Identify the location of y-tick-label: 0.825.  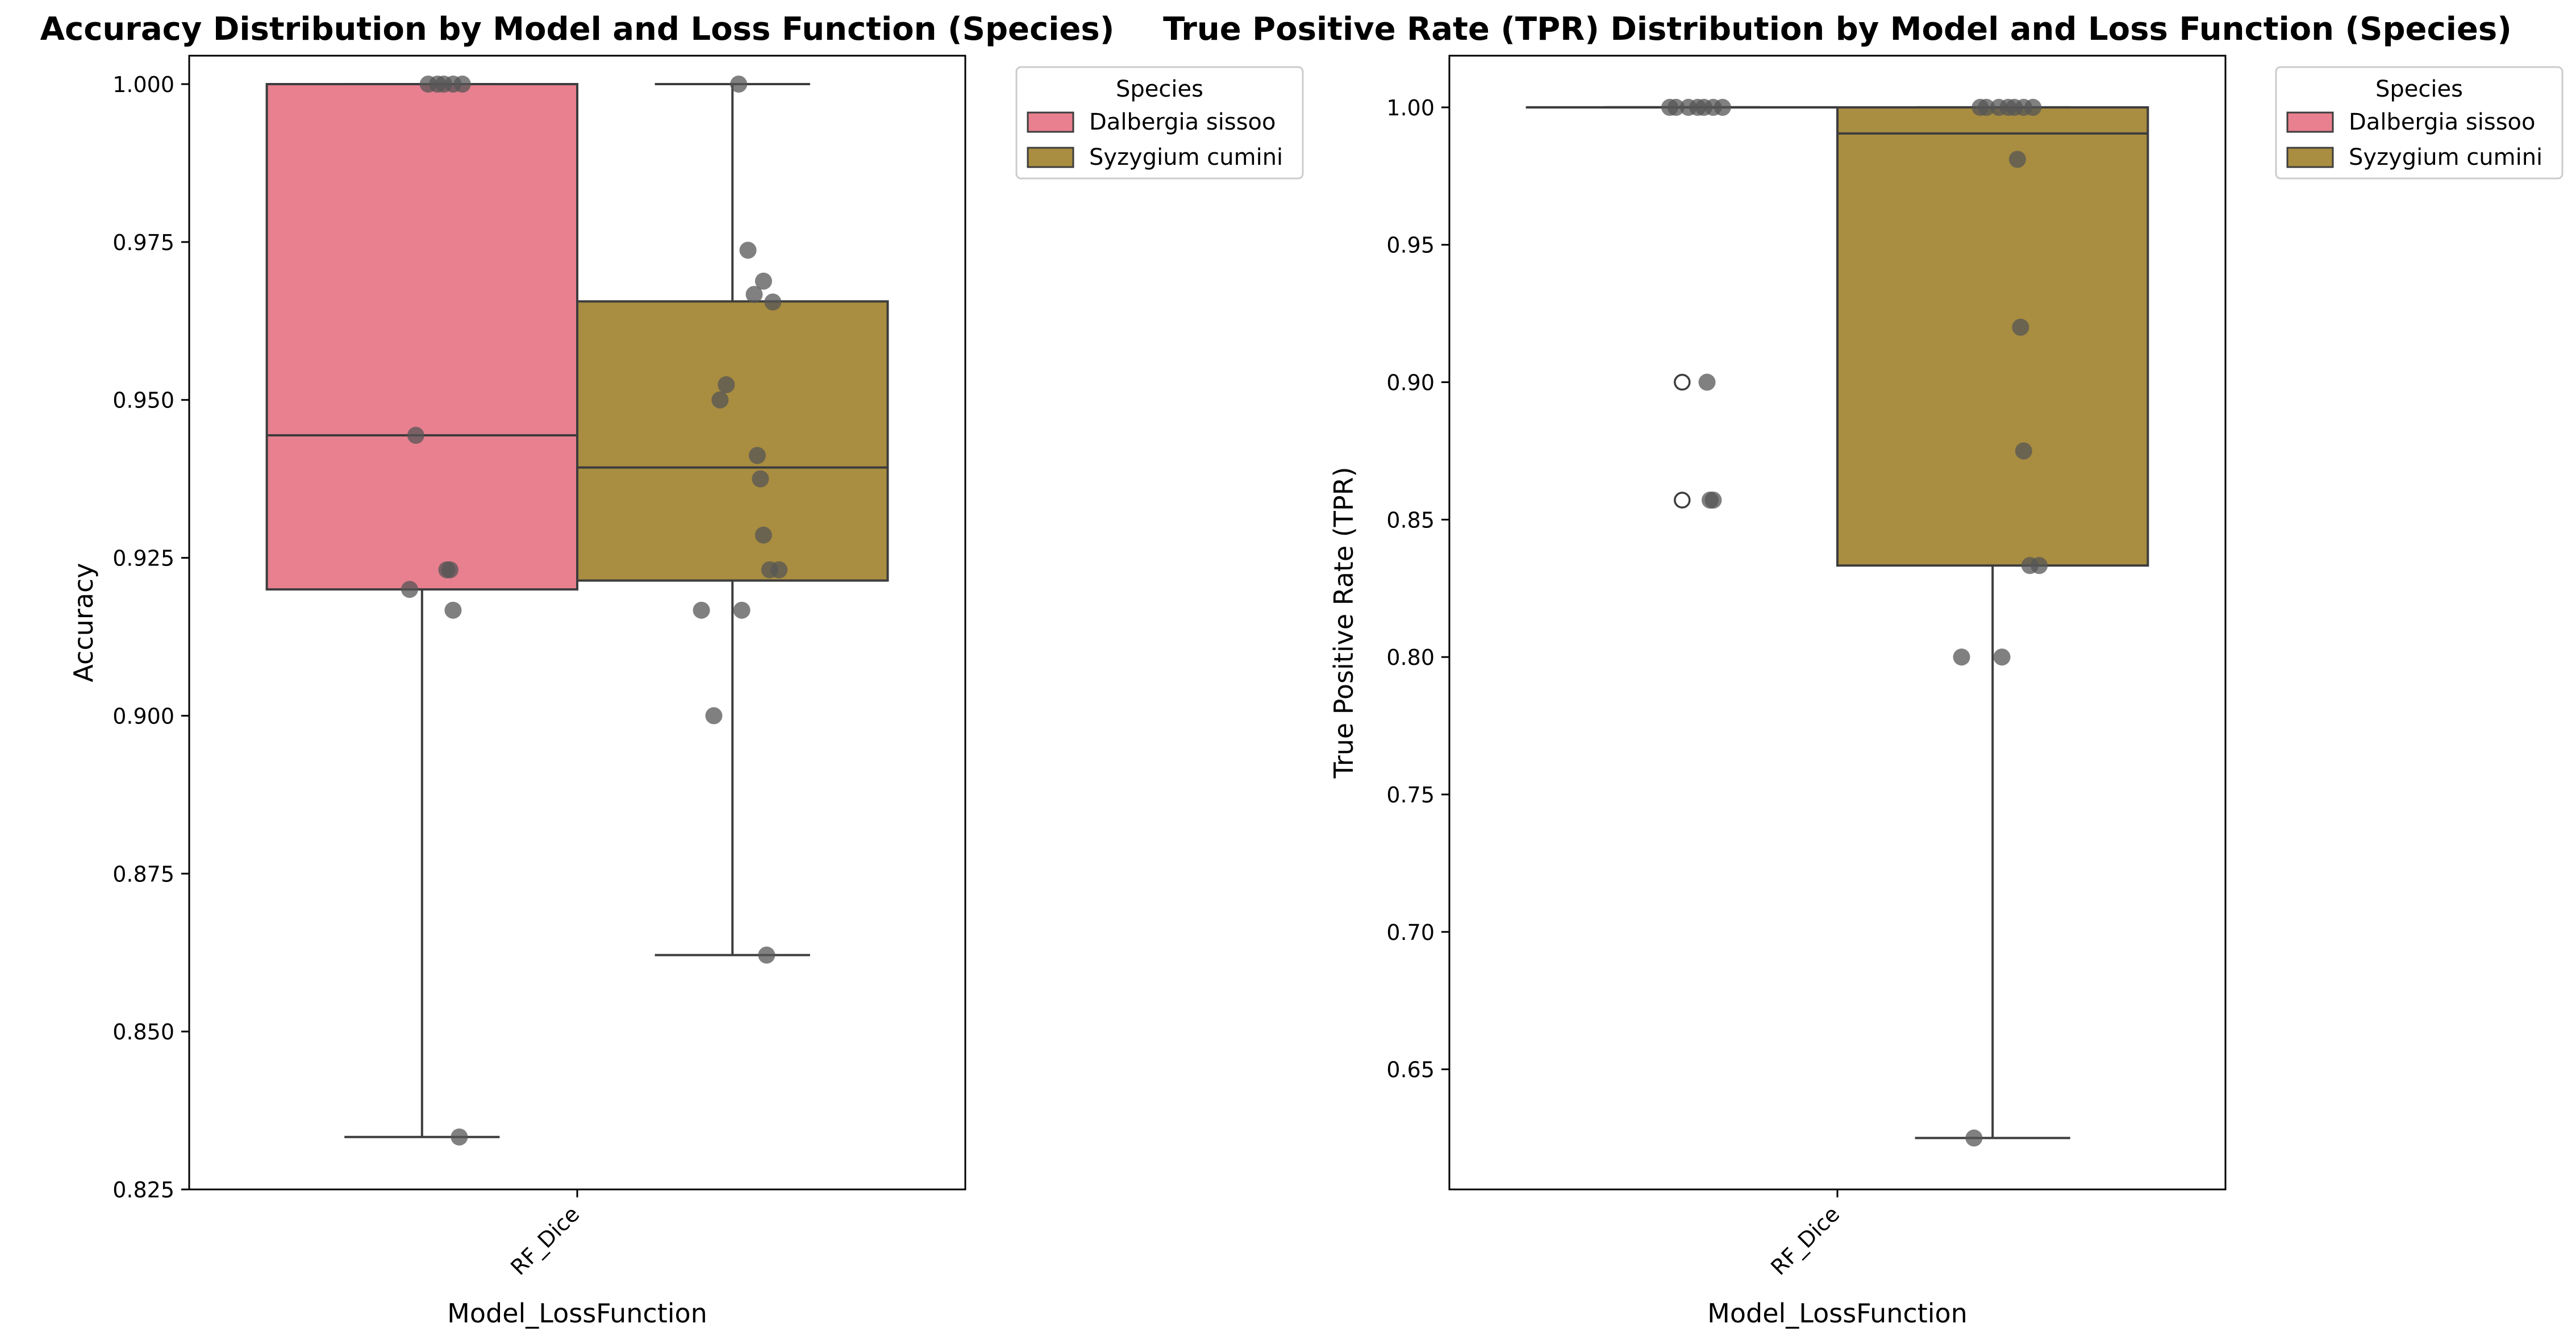
(143, 1189).